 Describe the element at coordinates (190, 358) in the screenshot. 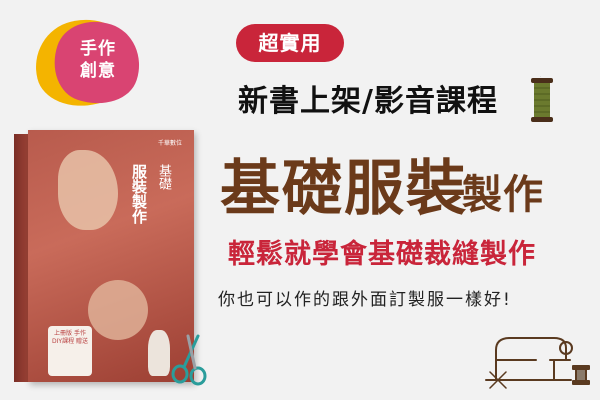

I see `scissors-icon` at that location.